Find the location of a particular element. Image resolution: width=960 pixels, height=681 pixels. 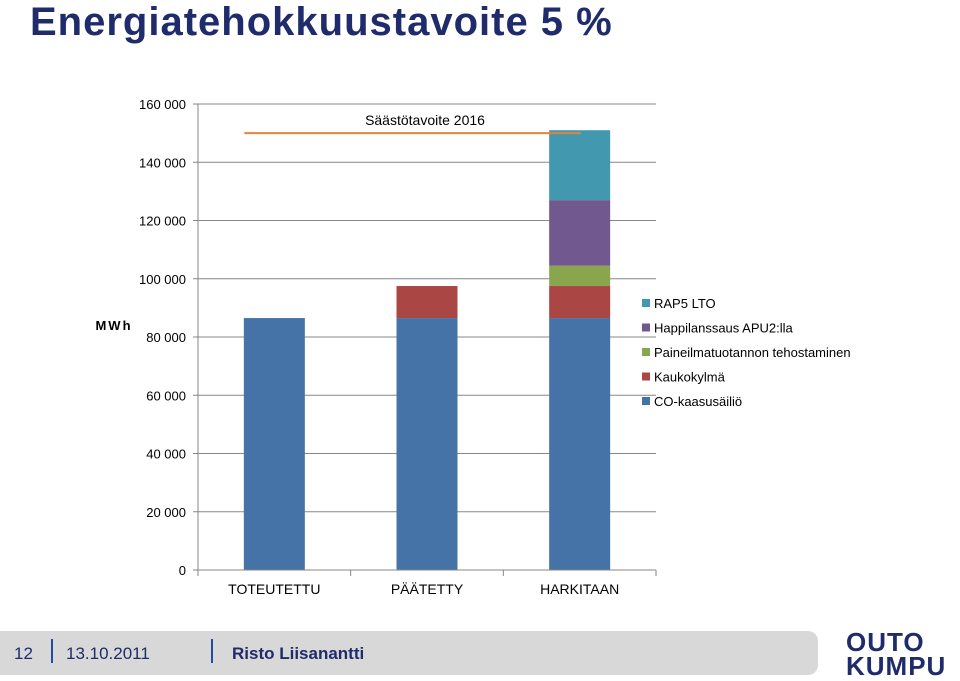

y-tick-label: 0 is located at coordinates (182, 570).